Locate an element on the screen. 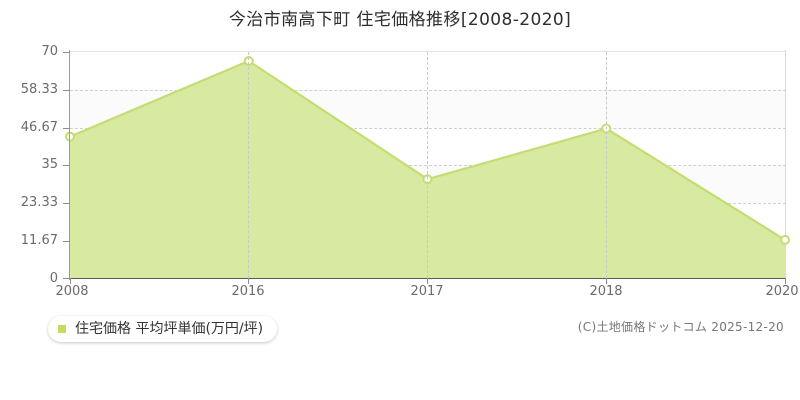 Image resolution: width=800 pixels, height=400 pixels. chart-title: 今治市南高下町 住宅価格推移[2008-2020] is located at coordinates (400, 20).